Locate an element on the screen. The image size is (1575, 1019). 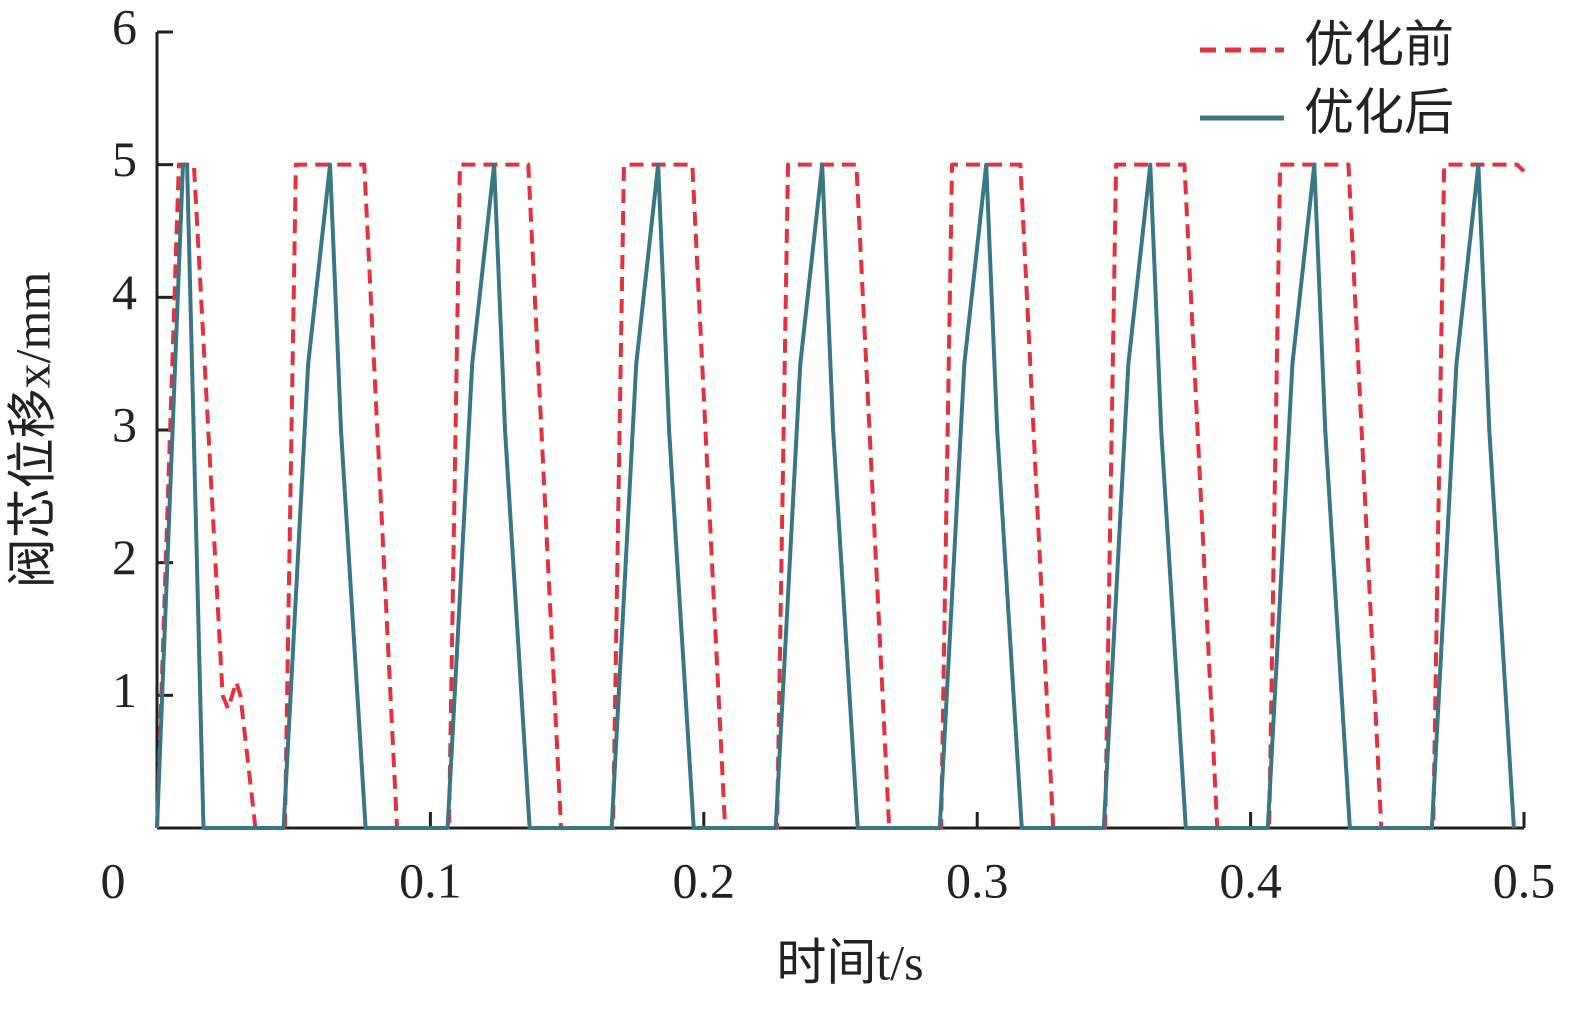
x-tick-label: 0.5 is located at coordinates (1524, 880).